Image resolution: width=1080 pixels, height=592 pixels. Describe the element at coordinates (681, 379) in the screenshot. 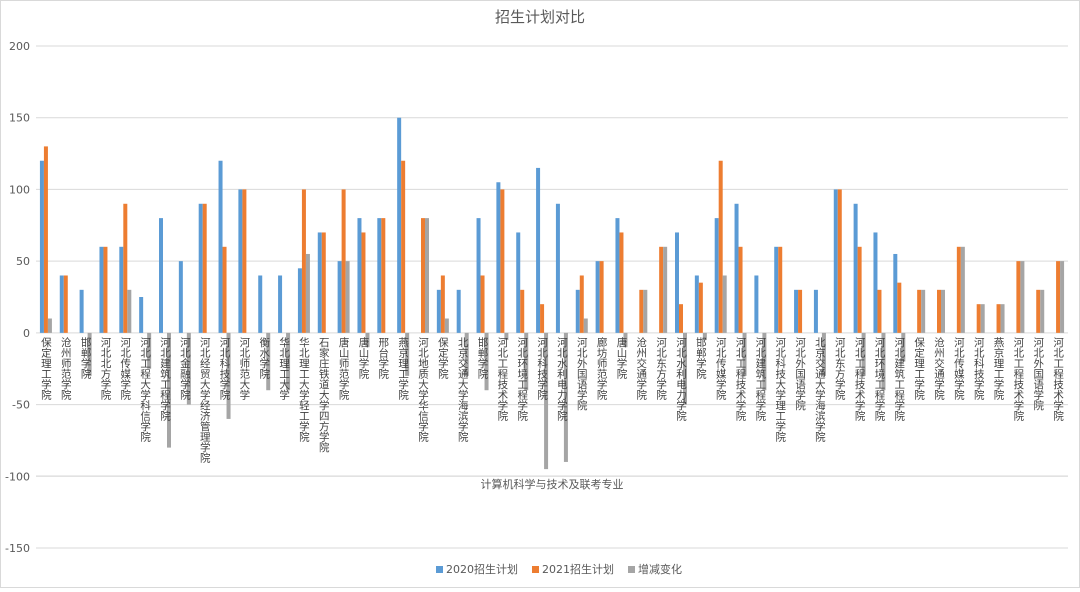

I see `x-tick-label: 河北水利电力学院` at that location.